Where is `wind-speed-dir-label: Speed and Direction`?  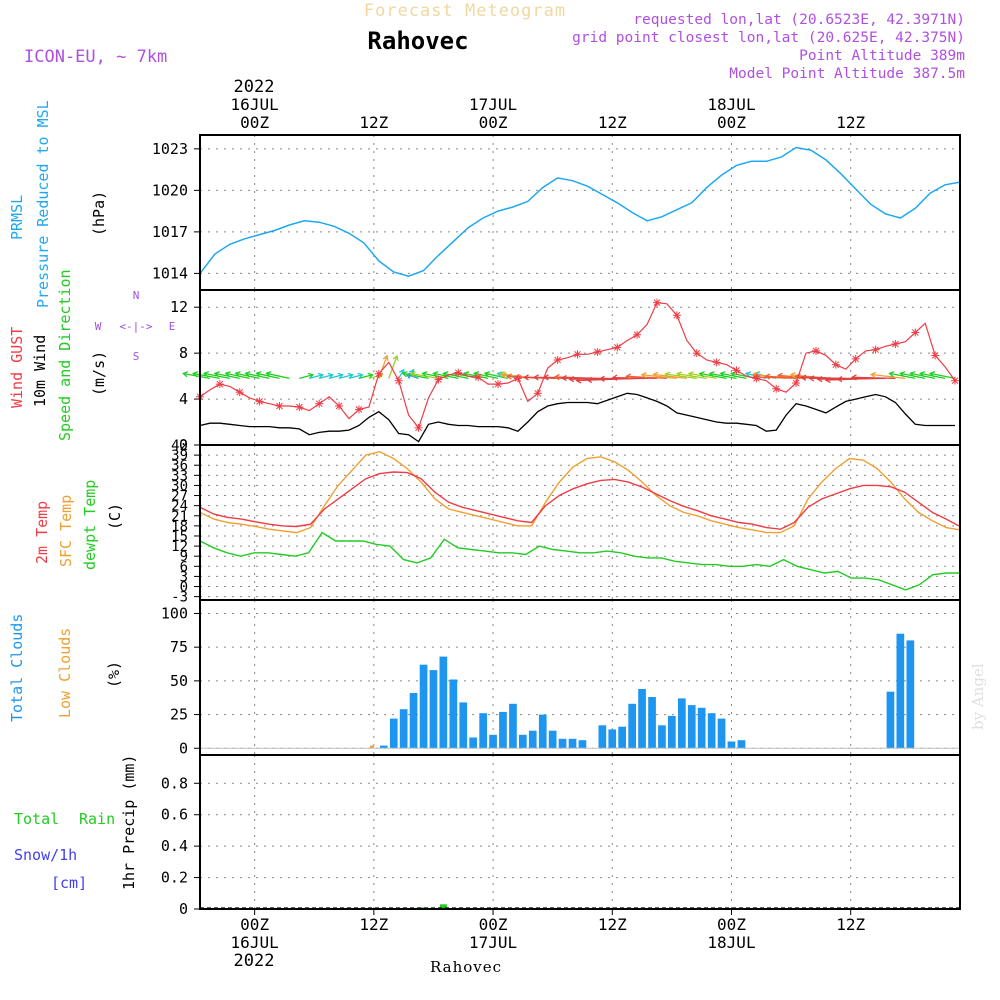 wind-speed-dir-label: Speed and Direction is located at coordinates (65, 355).